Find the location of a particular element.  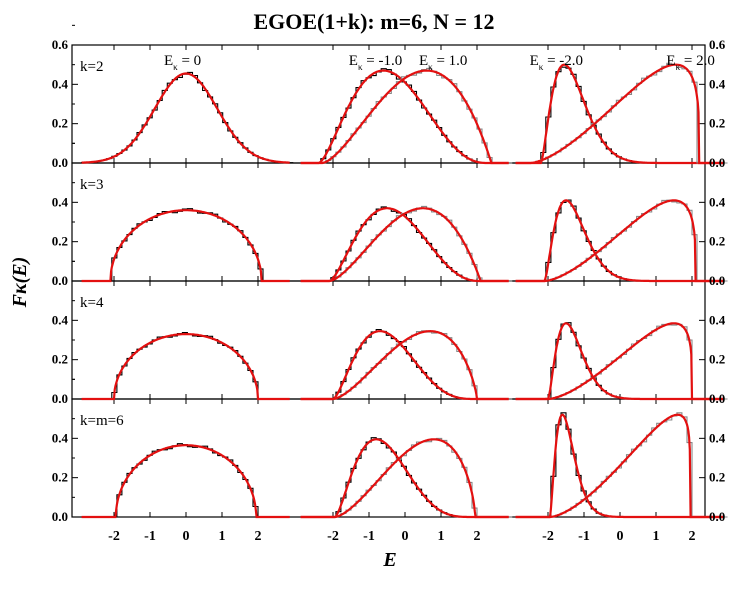

y-tick-label-right: 0.6 is located at coordinates (717, 44).